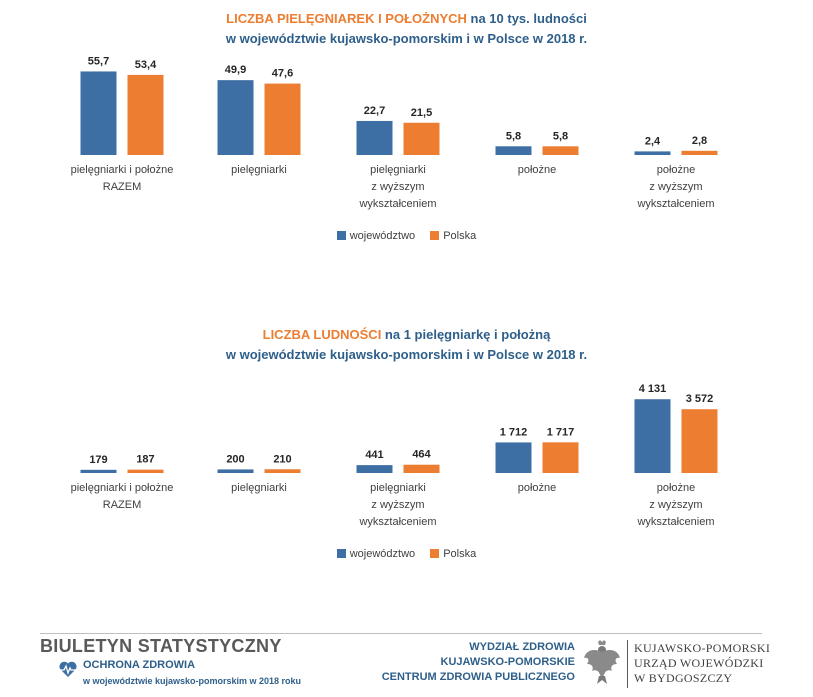  I want to click on chart1-data-label-wojewodztwo-1: 49,9, so click(235, 70).